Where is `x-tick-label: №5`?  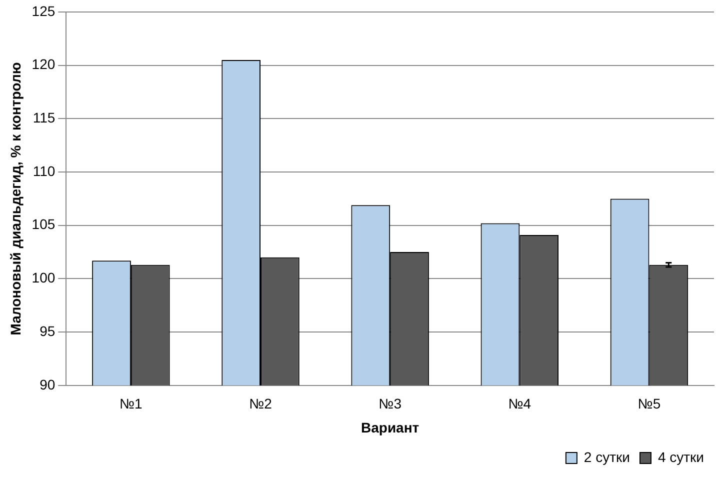
x-tick-label: №5 is located at coordinates (649, 404).